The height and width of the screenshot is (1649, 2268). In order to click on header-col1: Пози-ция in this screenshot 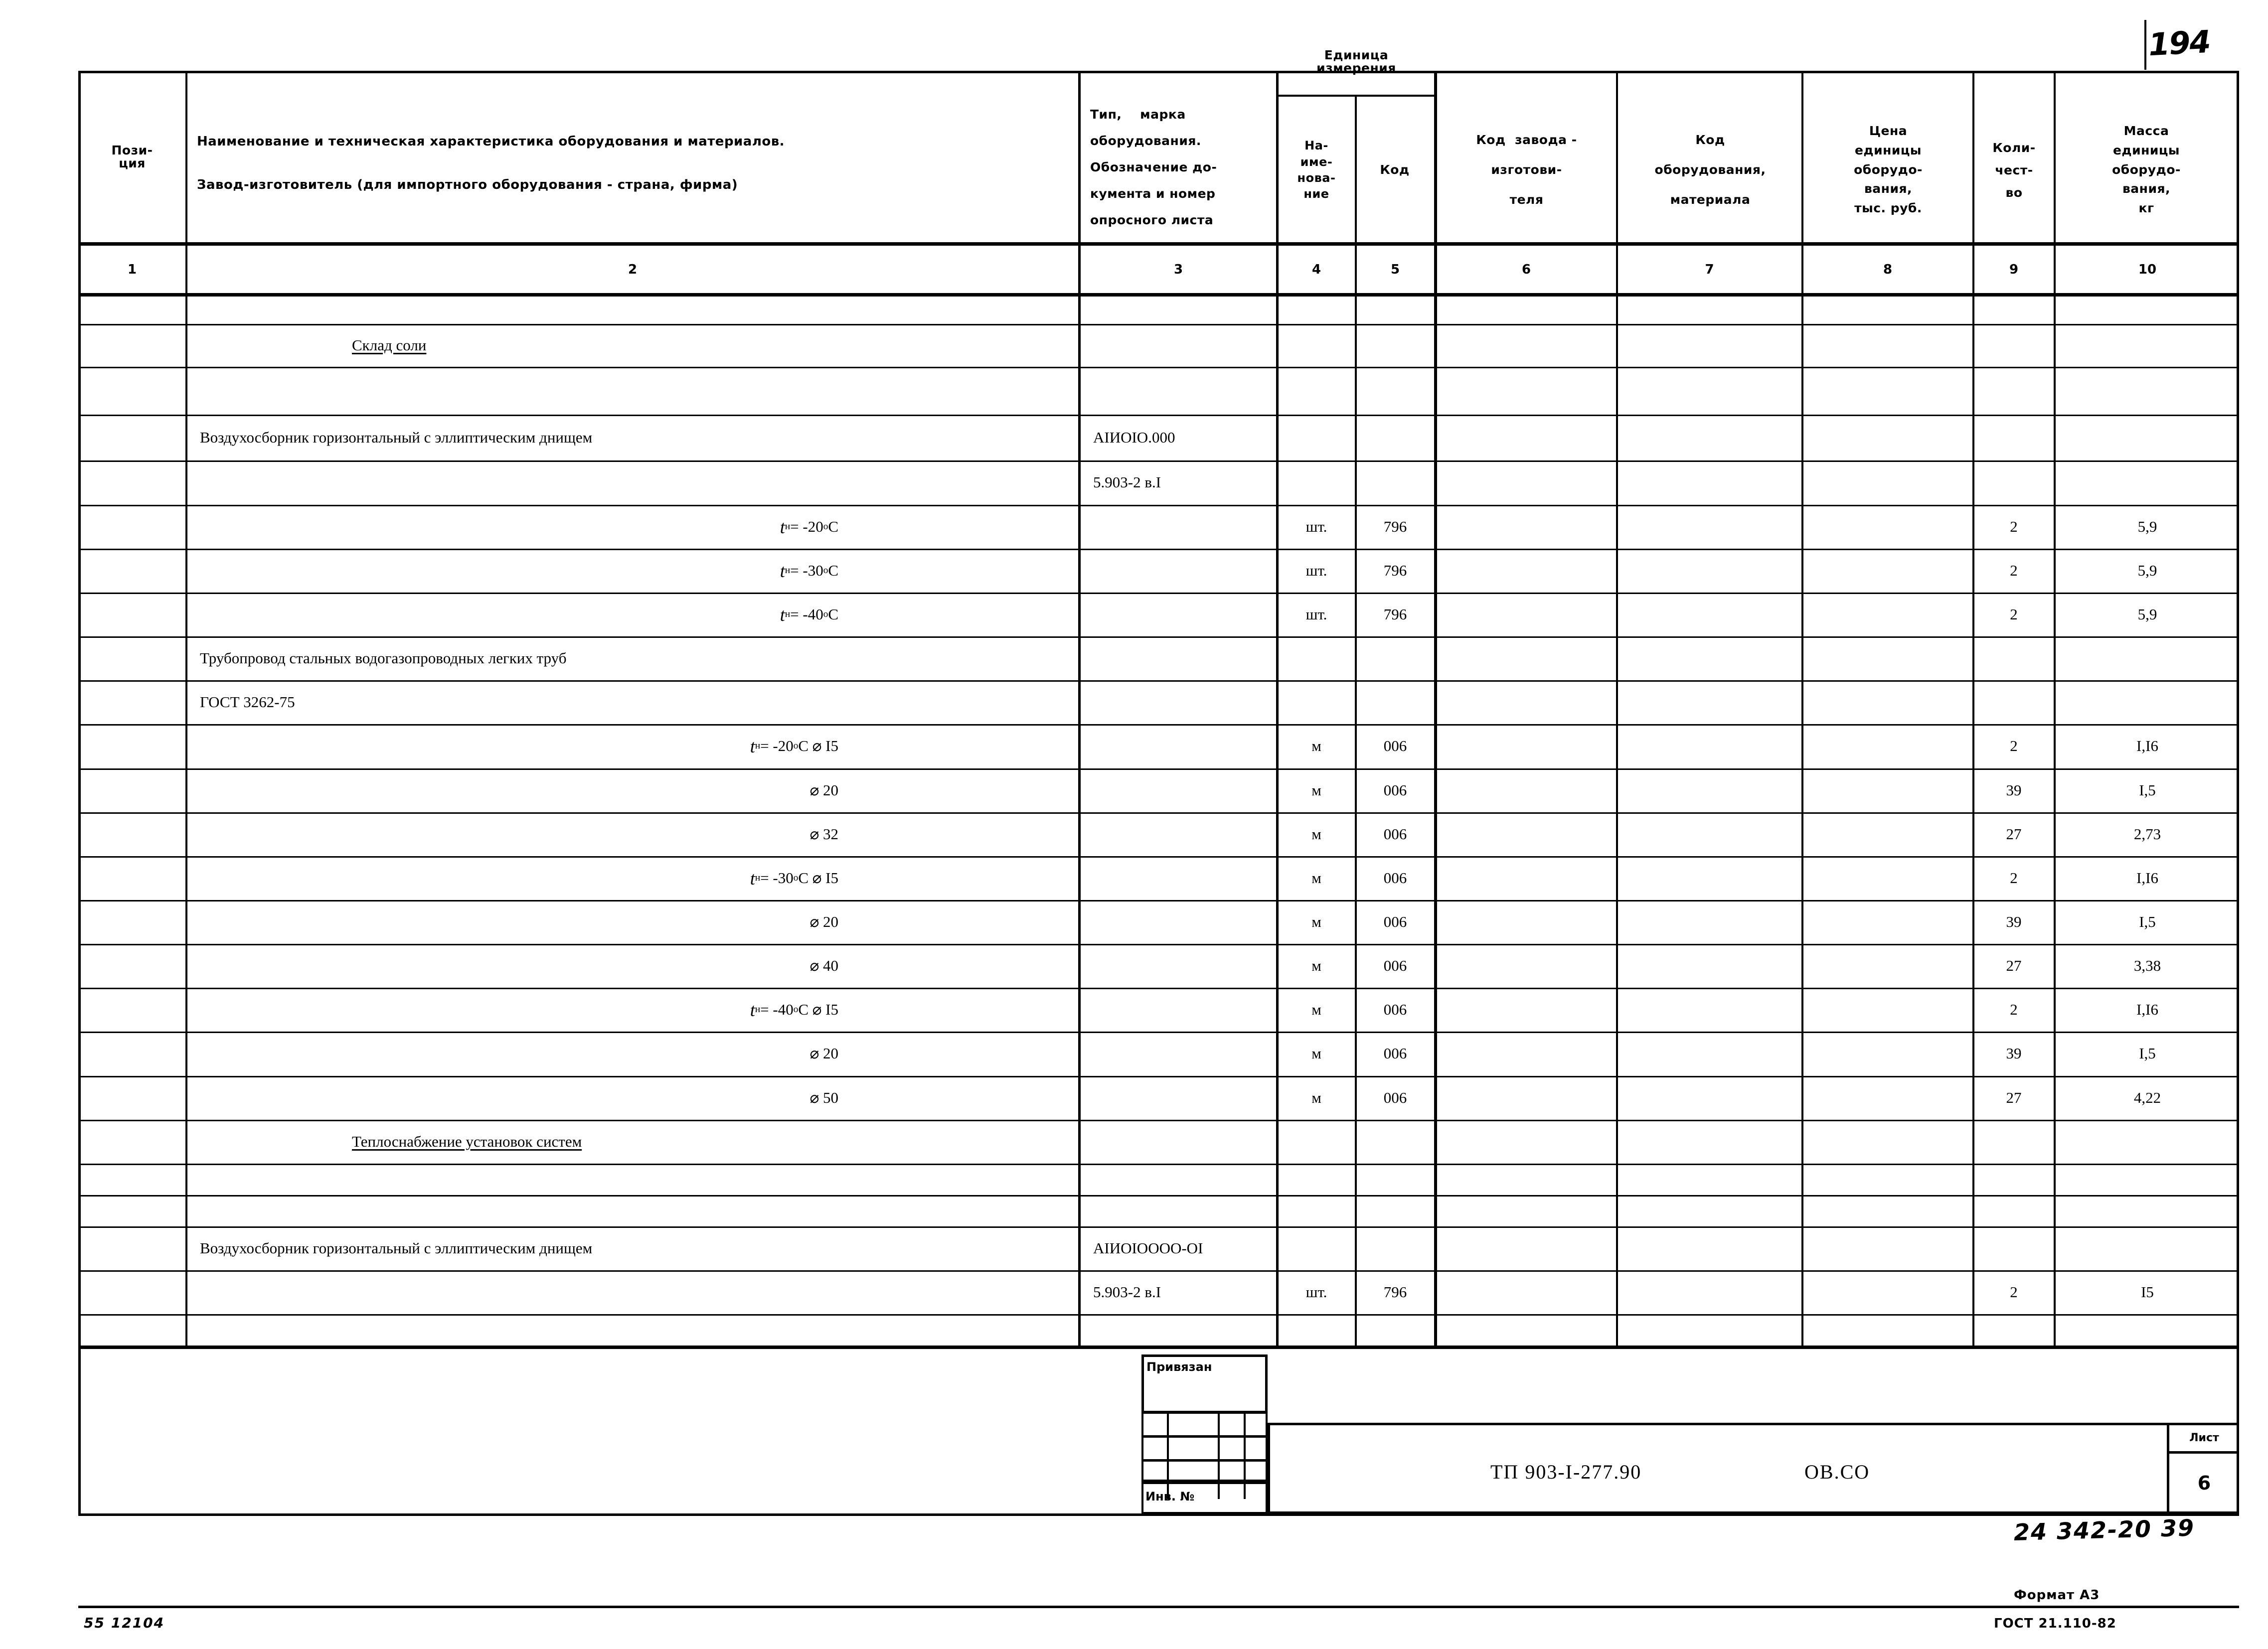, I will do `click(132, 156)`.